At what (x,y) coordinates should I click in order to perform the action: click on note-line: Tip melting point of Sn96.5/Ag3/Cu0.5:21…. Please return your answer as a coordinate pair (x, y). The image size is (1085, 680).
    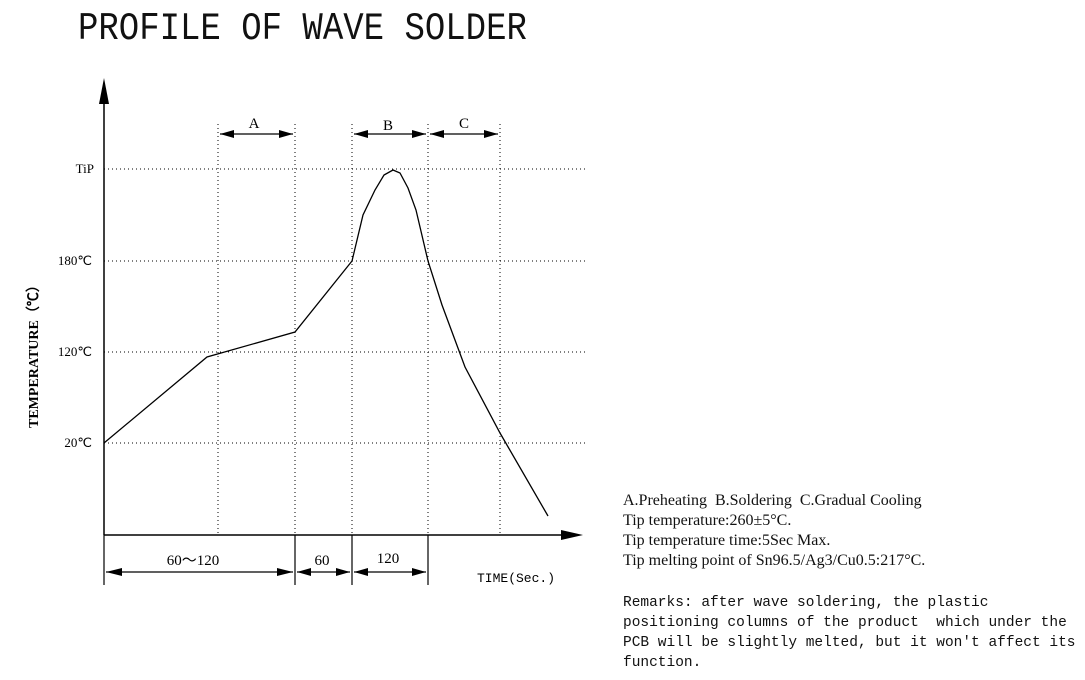
    Looking at the image, I should click on (774, 560).